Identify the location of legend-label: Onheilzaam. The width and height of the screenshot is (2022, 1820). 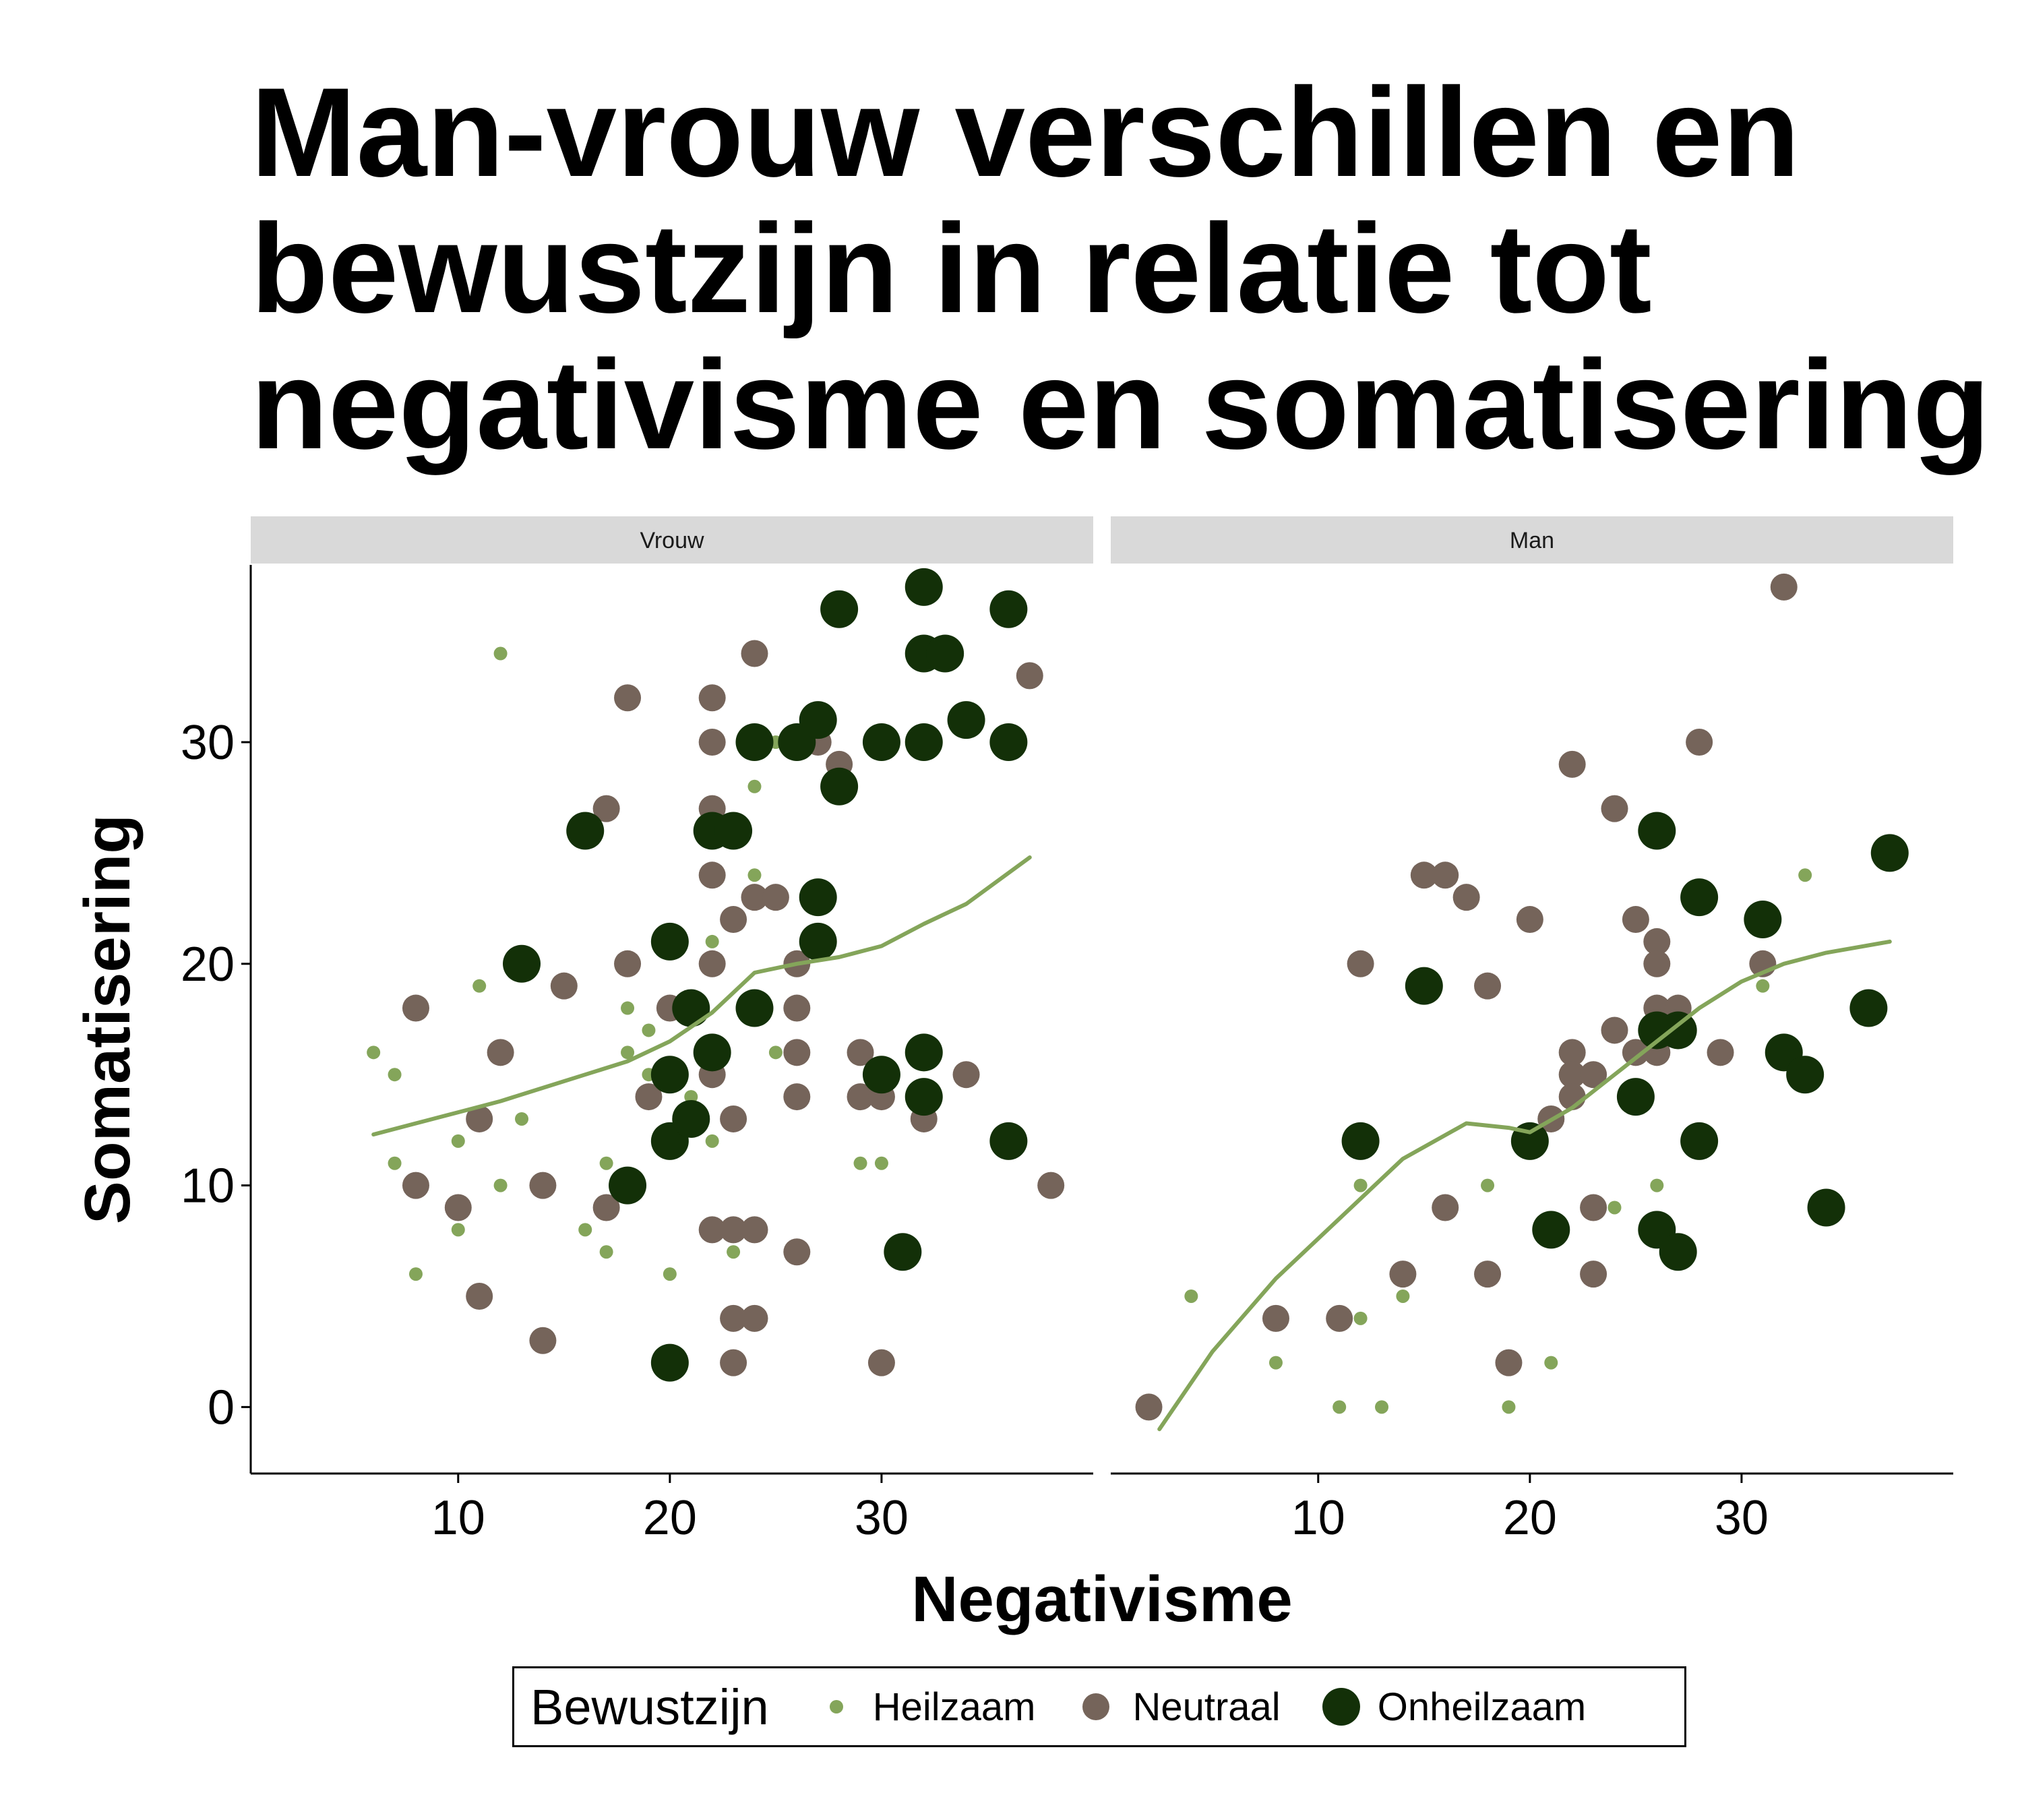
(1482, 1707).